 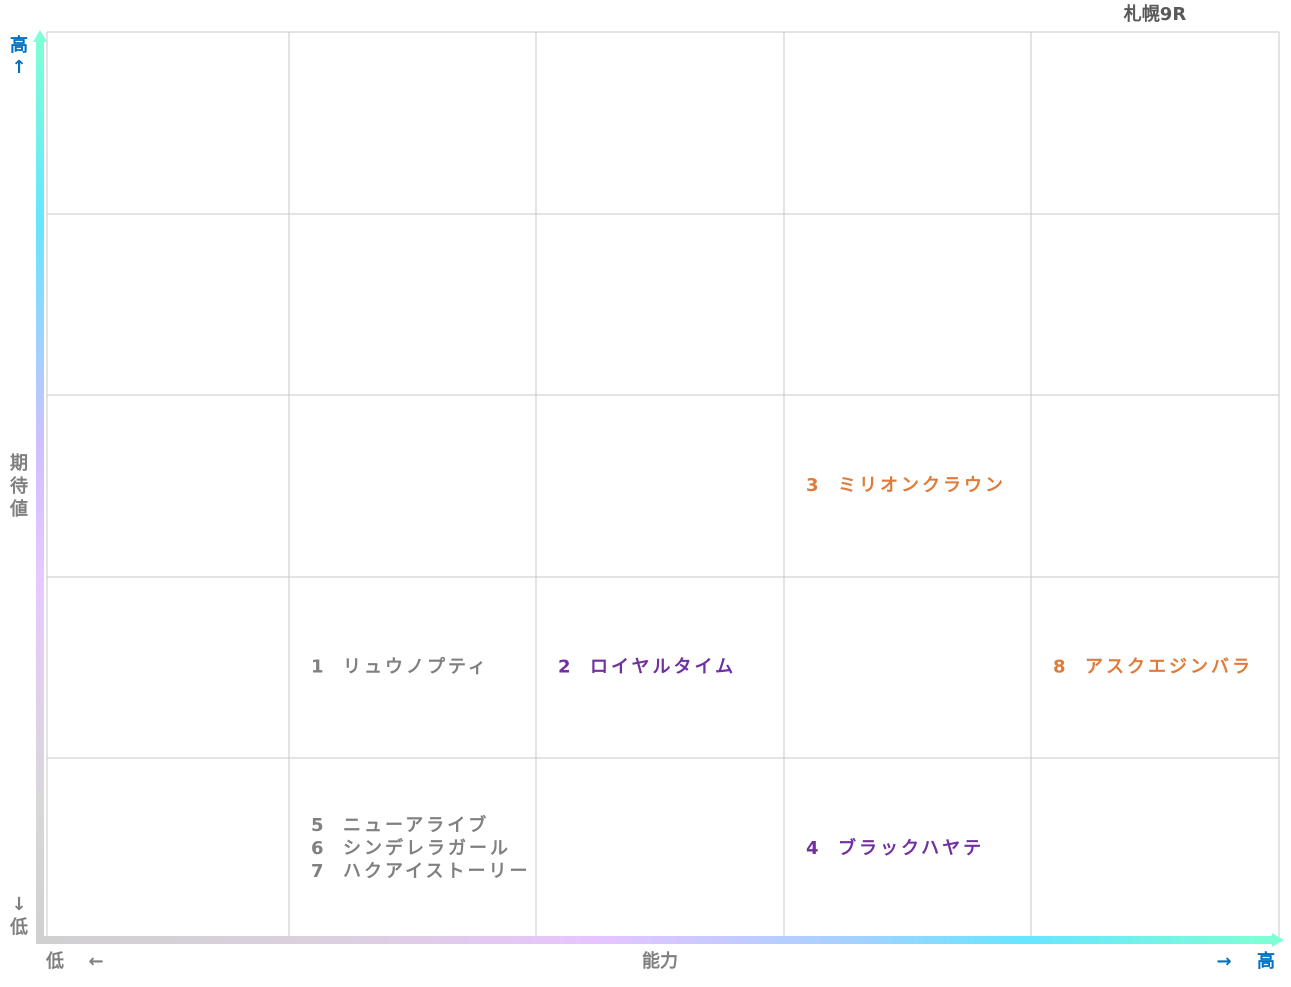 What do you see at coordinates (911, 848) in the screenshot?
I see `entry-name: ブラックハヤテ` at bounding box center [911, 848].